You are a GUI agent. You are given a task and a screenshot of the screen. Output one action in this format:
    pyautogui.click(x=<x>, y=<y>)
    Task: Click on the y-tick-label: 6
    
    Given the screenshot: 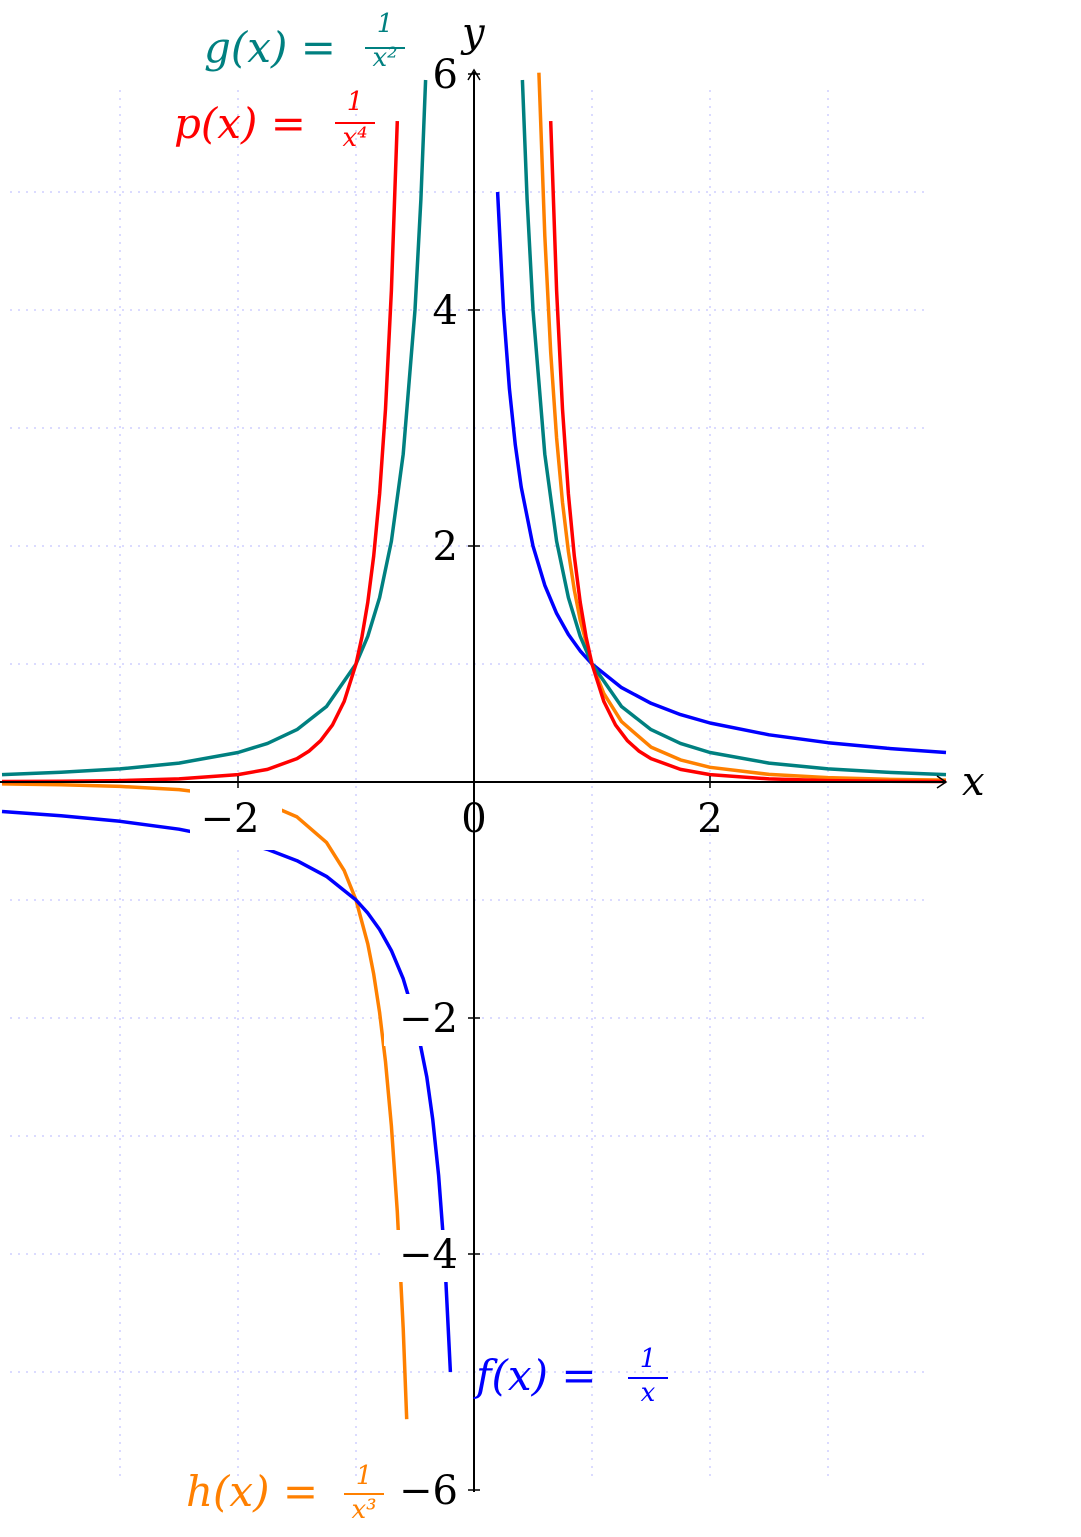 What is the action you would take?
    pyautogui.click(x=445, y=75)
    